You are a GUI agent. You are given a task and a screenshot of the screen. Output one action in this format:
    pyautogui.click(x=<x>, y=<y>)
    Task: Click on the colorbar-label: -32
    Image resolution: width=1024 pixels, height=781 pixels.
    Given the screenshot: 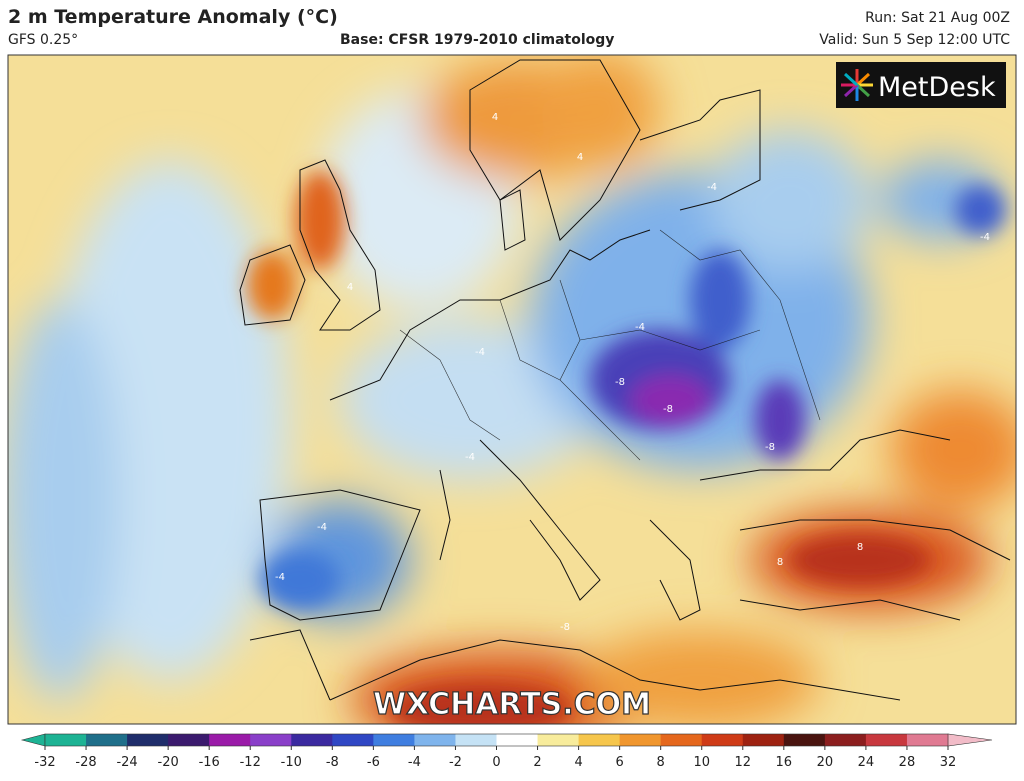 What is the action you would take?
    pyautogui.click(x=44, y=762)
    